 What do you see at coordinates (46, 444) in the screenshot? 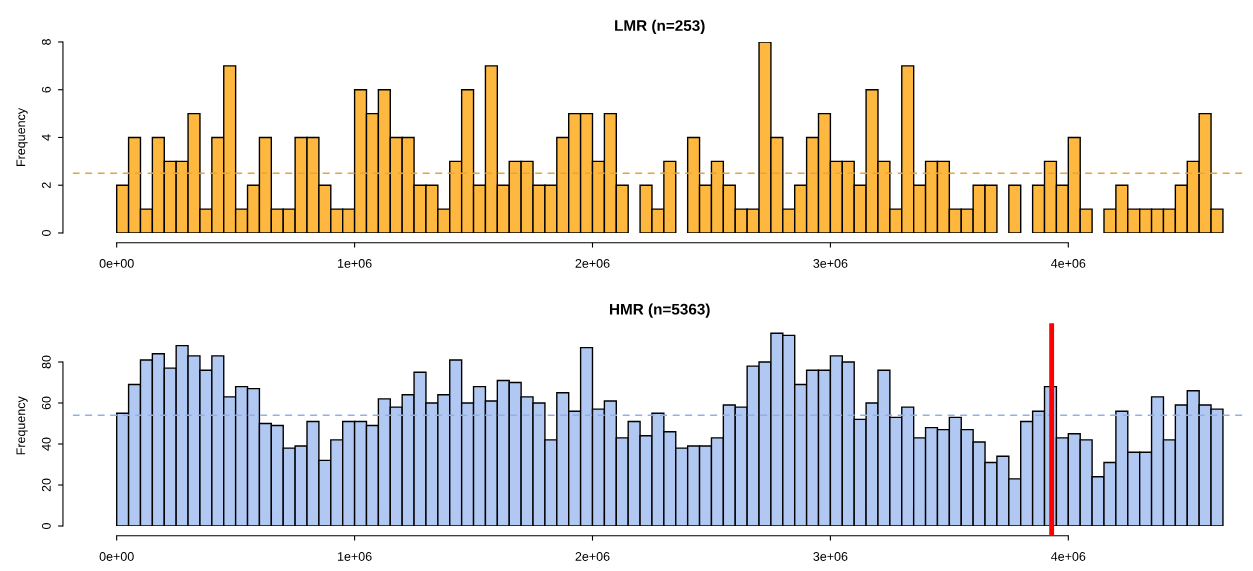
I see `y-tick-label: 40` at bounding box center [46, 444].